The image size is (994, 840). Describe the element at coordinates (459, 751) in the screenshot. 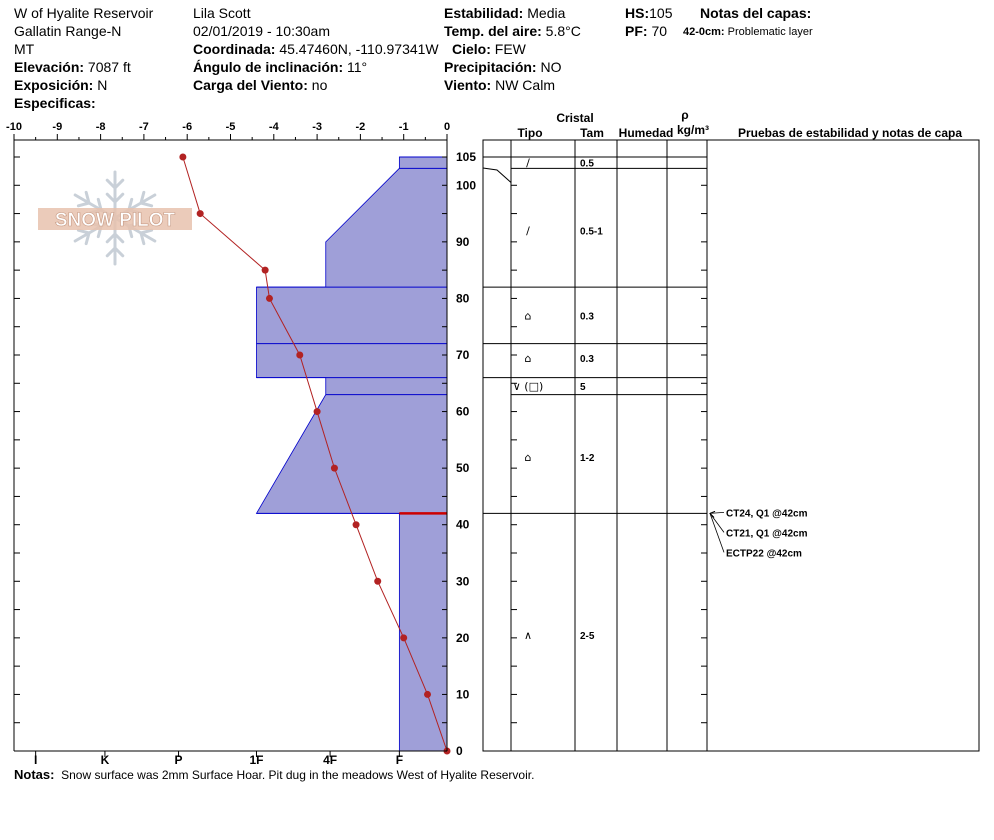

I see `height-tick-label: 0` at that location.